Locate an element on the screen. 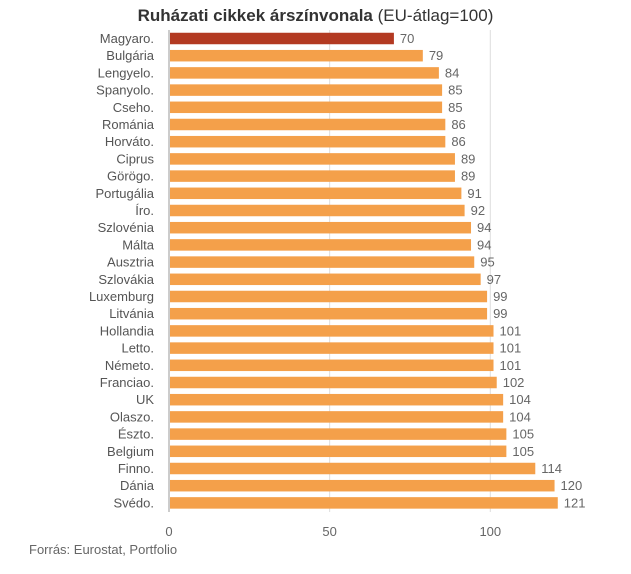 This screenshot has height=574, width=631. value-label: 95 is located at coordinates (487, 262).